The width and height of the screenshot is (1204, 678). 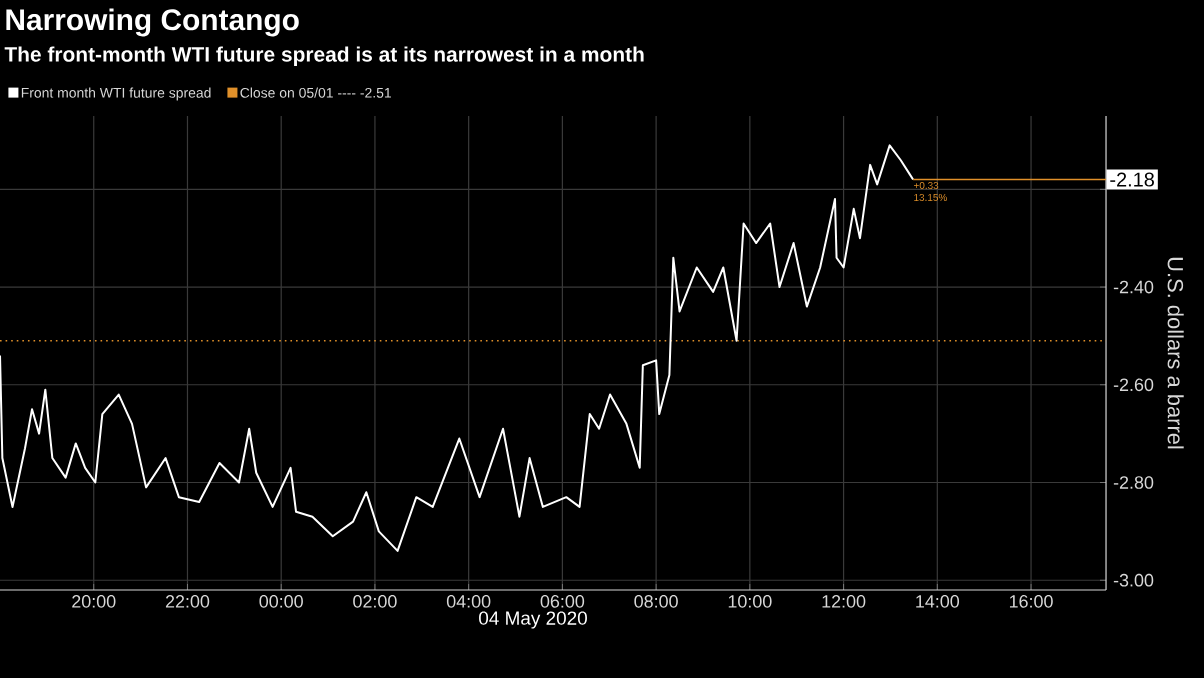 I want to click on y-tick-label: -3.00, so click(x=1133, y=580).